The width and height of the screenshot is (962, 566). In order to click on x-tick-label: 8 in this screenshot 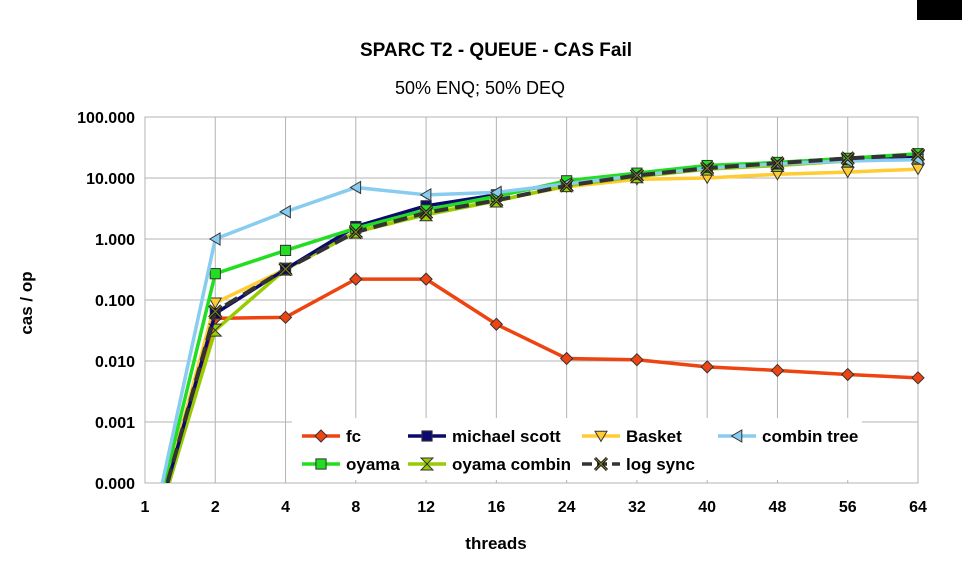, I will do `click(355, 507)`.